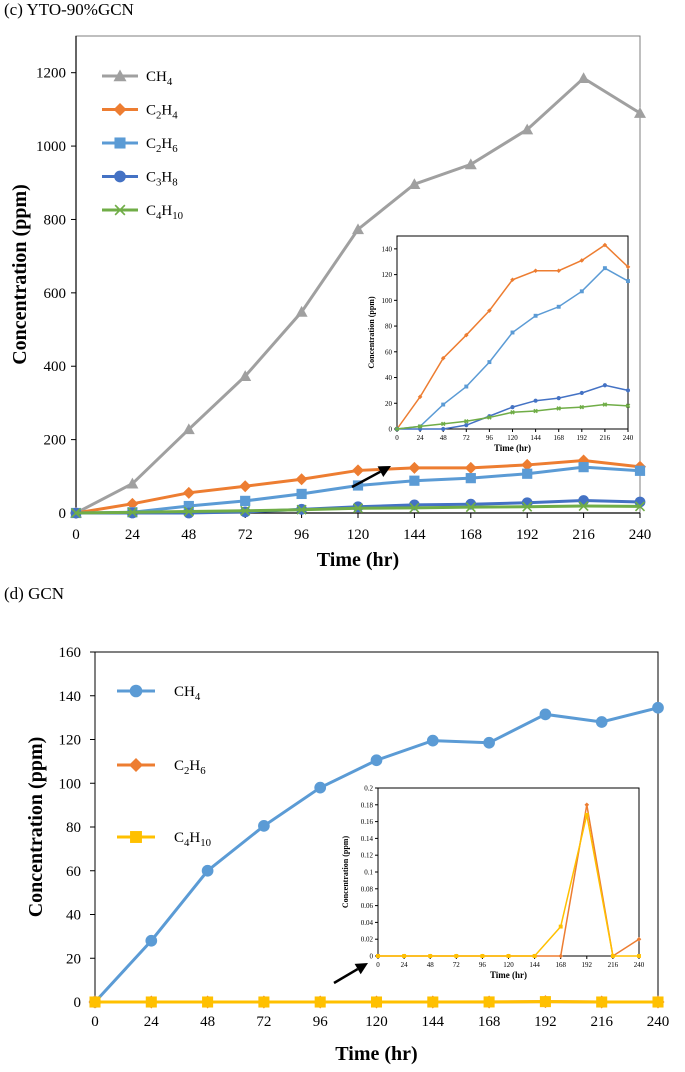  What do you see at coordinates (69, 9) in the screenshot?
I see `panel-label: (c) YTO-90%GCN` at bounding box center [69, 9].